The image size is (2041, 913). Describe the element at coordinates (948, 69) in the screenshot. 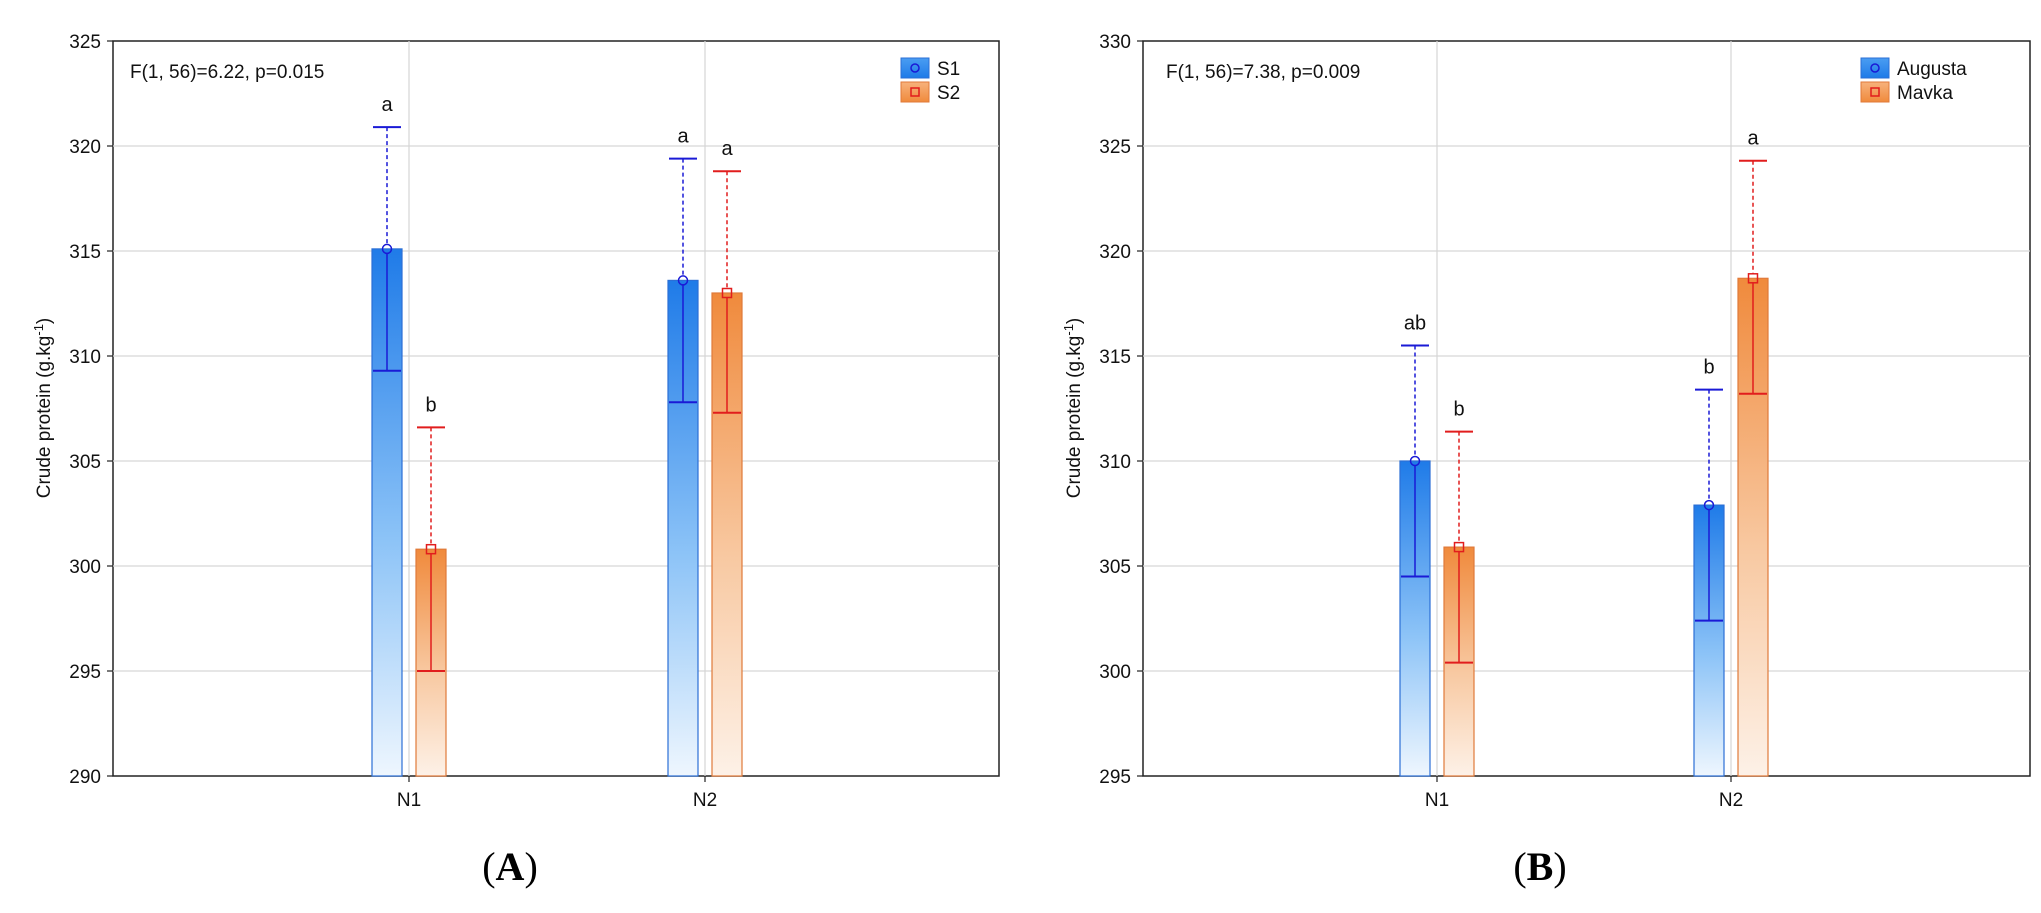

I see `legend-label: S1` at that location.